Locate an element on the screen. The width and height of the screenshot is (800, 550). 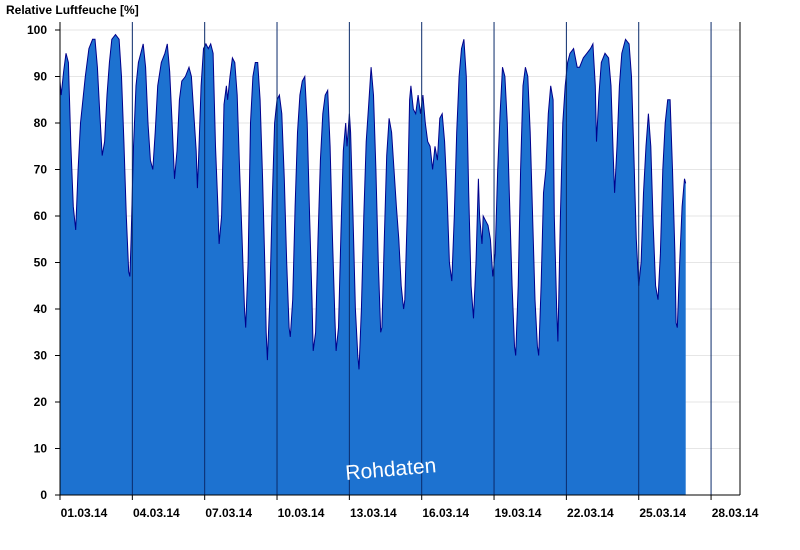
x-tick-label: 25.03.14 is located at coordinates (662, 513).